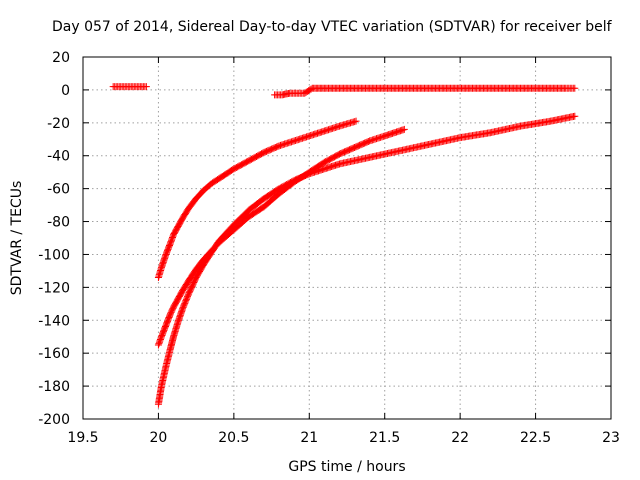  I want to click on y-tick-label: -180, so click(54, 387).